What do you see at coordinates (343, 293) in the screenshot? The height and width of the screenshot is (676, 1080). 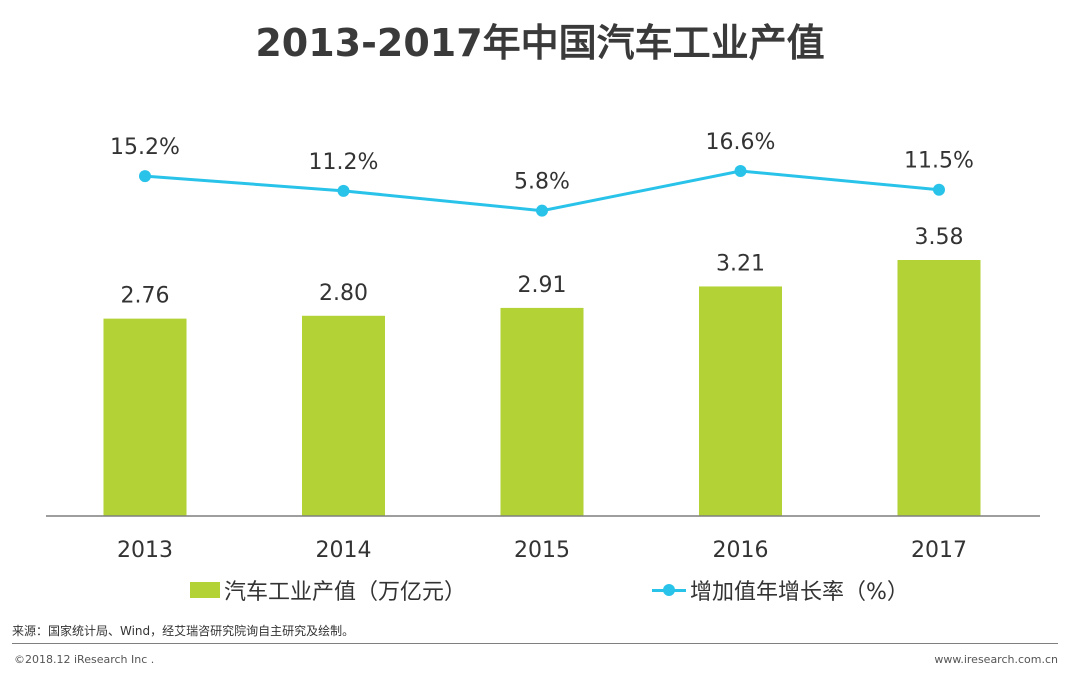 I see `bar-data-label: 2.80` at bounding box center [343, 293].